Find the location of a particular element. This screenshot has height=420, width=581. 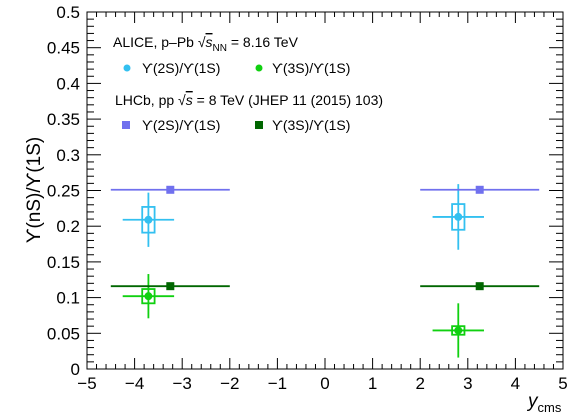

y-tick-label: 0.1 is located at coordinates (68, 298).